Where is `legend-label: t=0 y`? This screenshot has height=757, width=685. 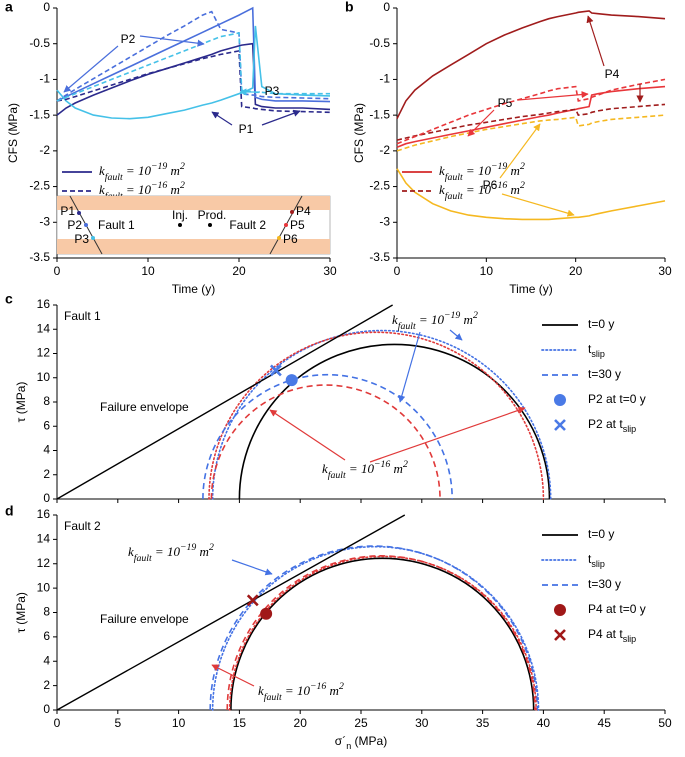 legend-label: t=0 y is located at coordinates (601, 534).